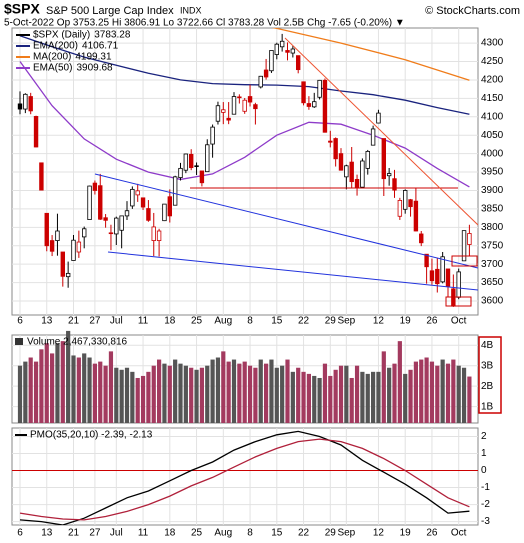 The image size is (524, 543). Describe the element at coordinates (487, 345) in the screenshot. I see `y-tick-label: 4B` at that location.